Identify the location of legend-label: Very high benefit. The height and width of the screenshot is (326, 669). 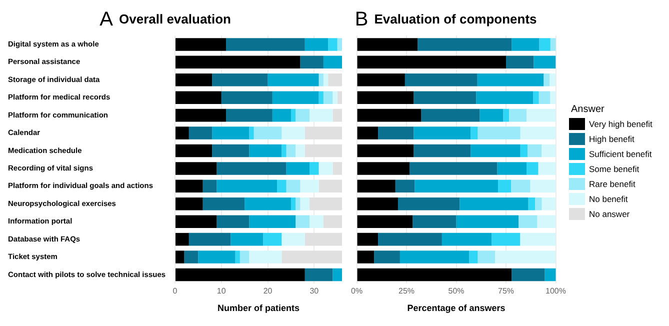
(620, 123).